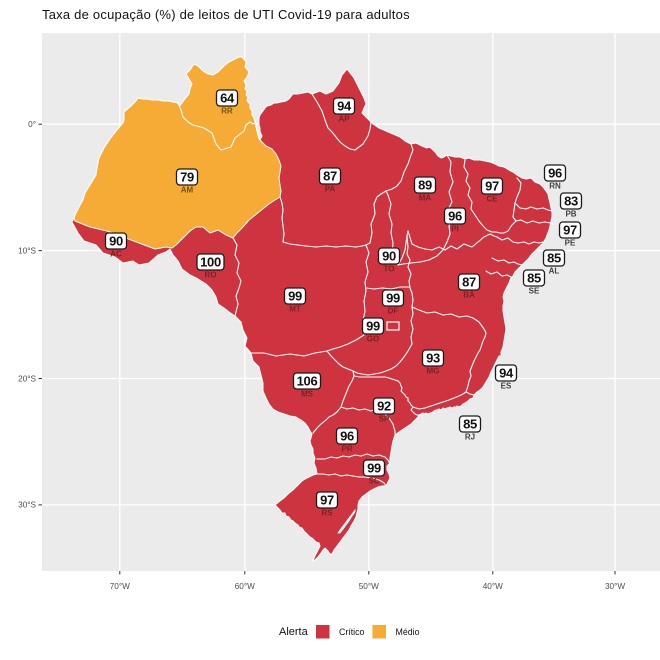 The height and width of the screenshot is (660, 660). Describe the element at coordinates (187, 177) in the screenshot. I see `svg-text: 79` at that location.